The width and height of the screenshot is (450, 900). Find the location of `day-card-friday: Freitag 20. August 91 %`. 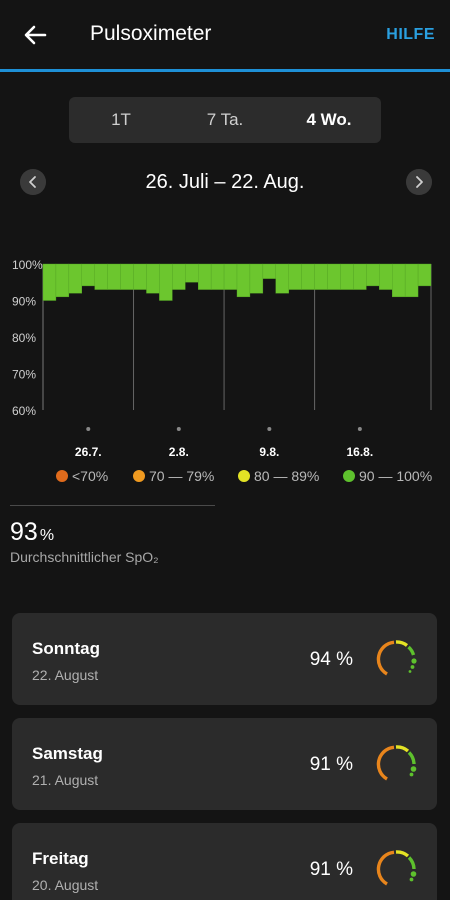

day-card-friday: Freitag 20. August 91 % is located at coordinates (224, 861).